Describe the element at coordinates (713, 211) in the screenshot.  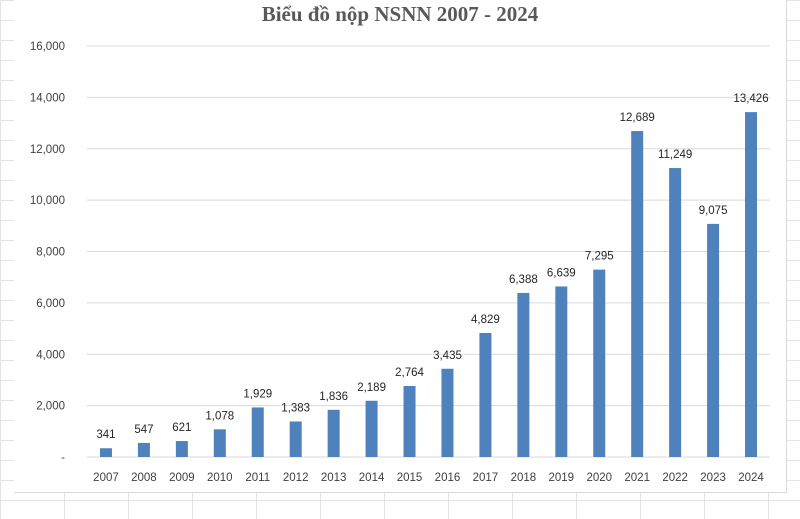
I see `data-label: 9,075` at that location.